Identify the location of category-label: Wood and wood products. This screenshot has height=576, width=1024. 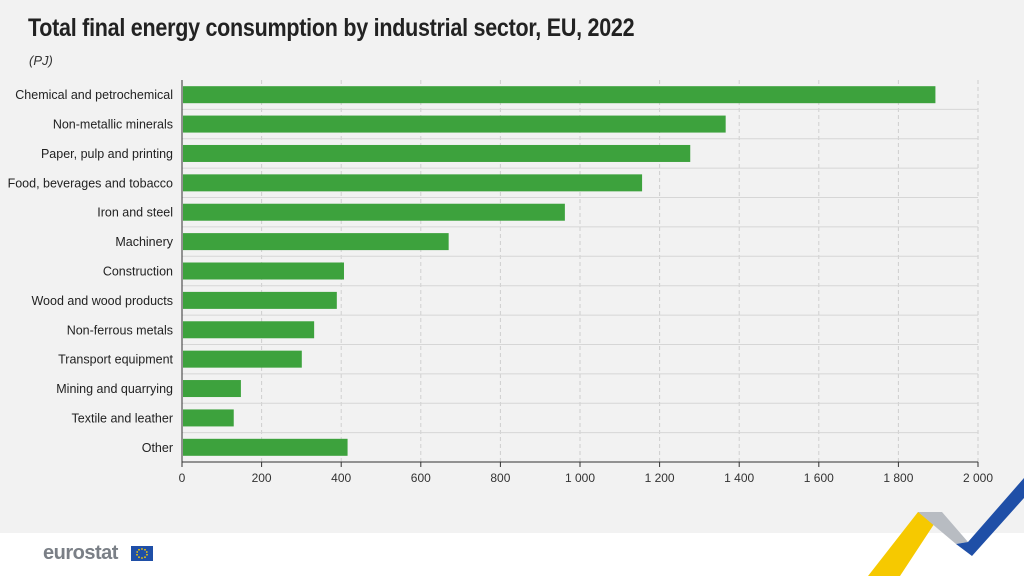
(102, 301).